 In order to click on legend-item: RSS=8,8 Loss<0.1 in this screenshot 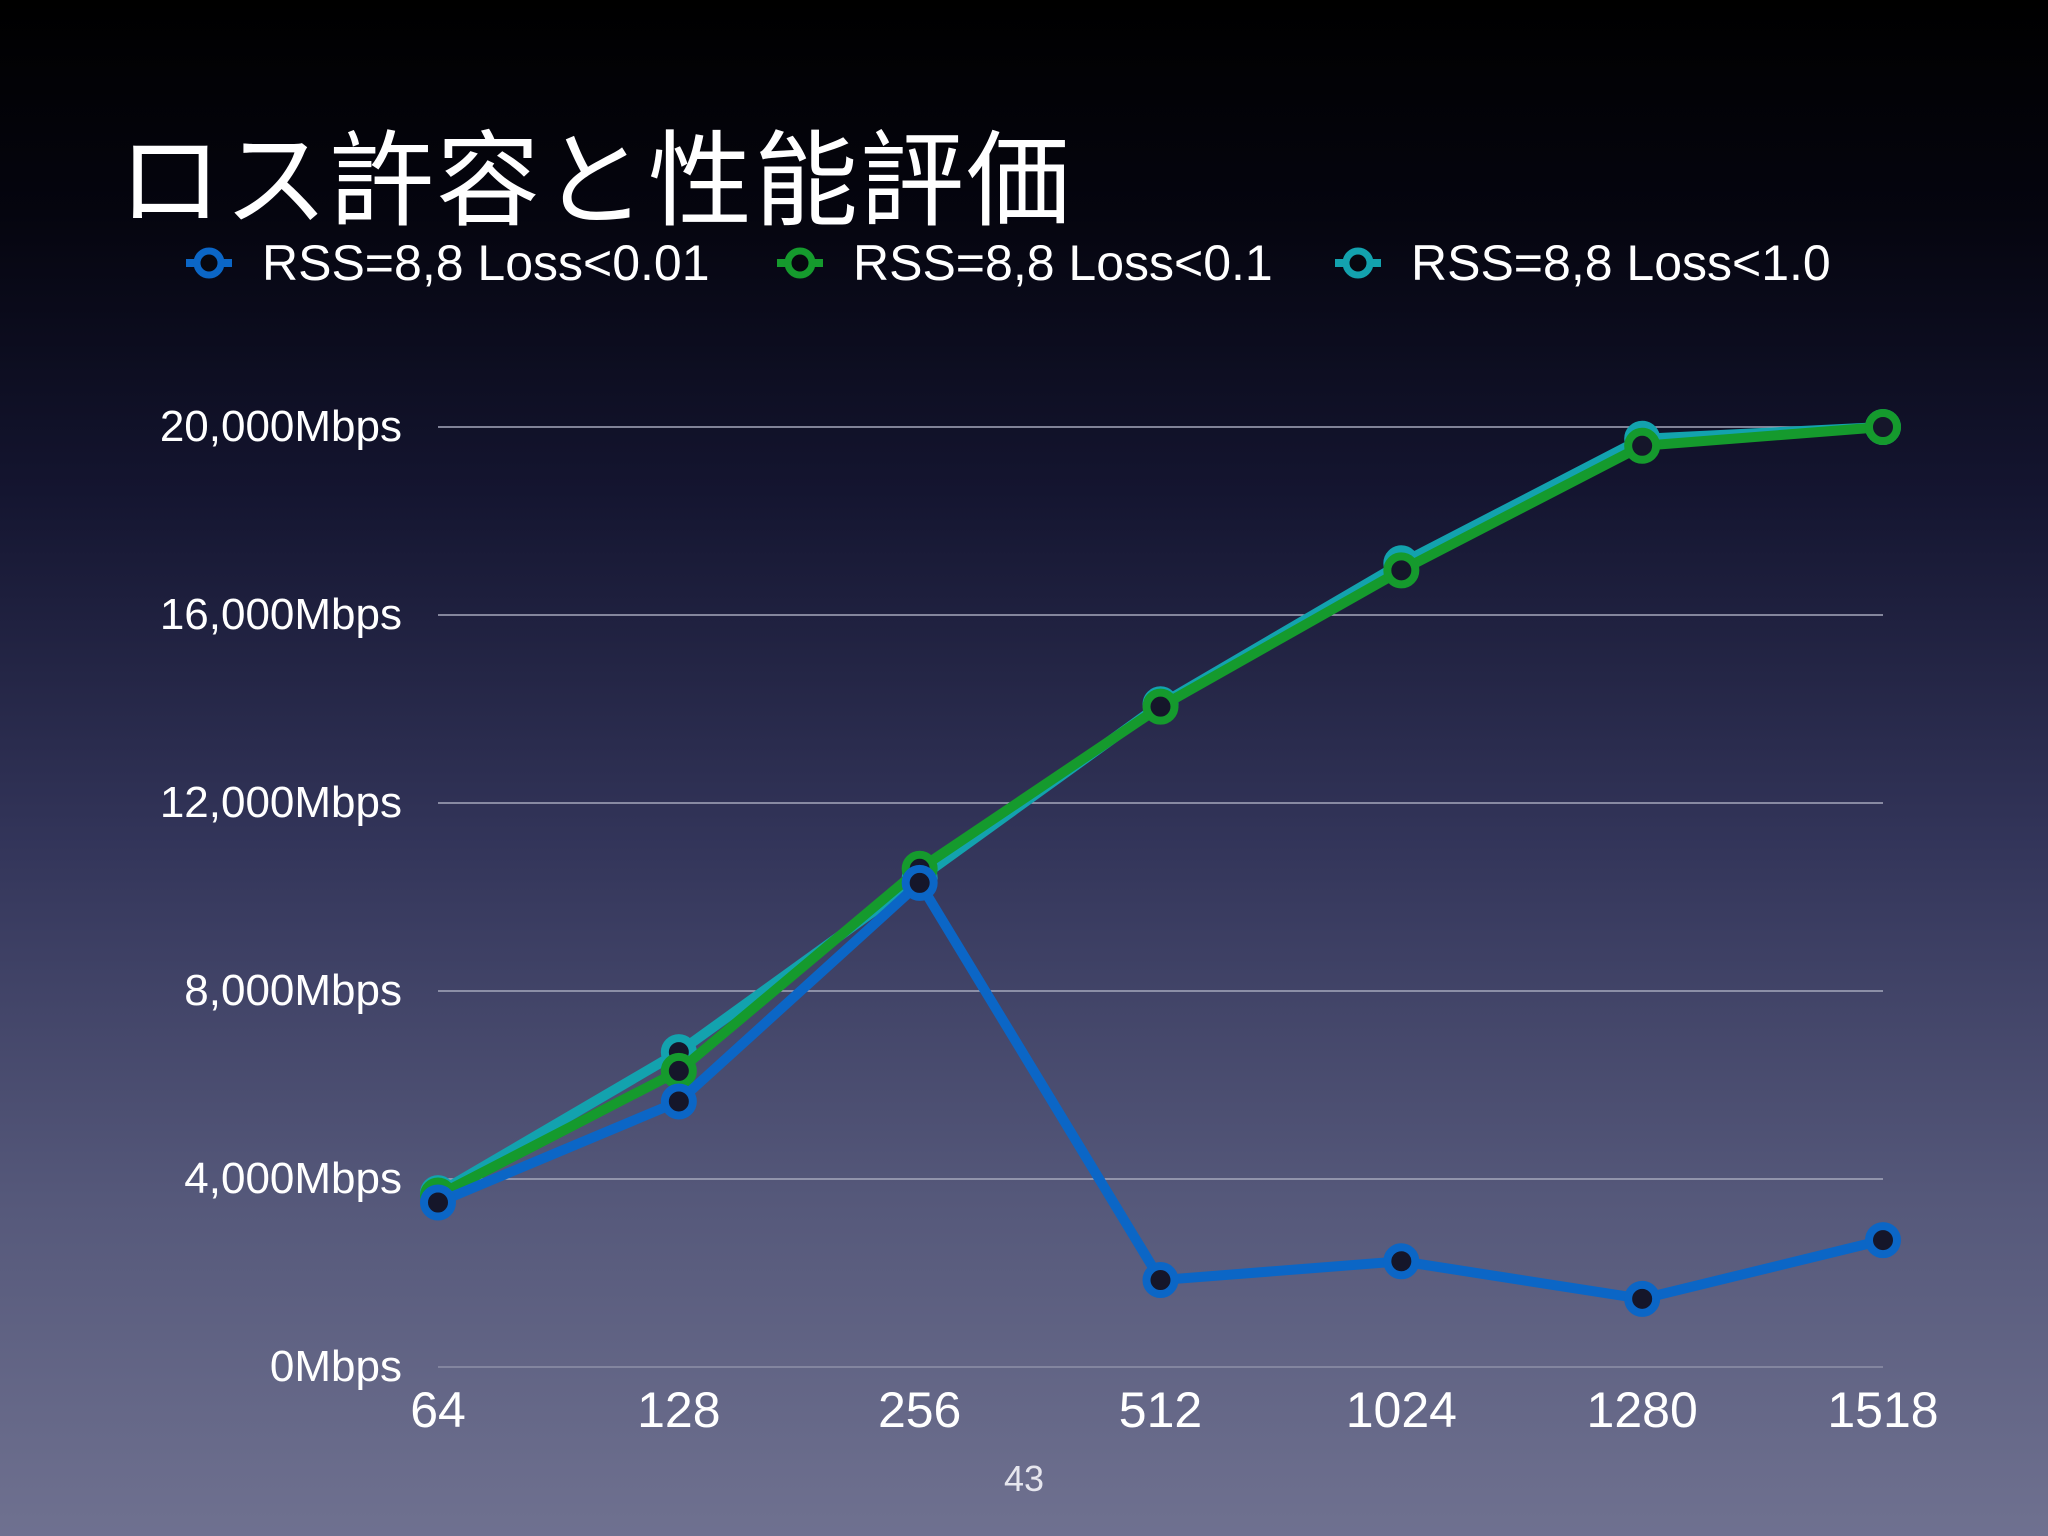, I will do `click(1025, 263)`.